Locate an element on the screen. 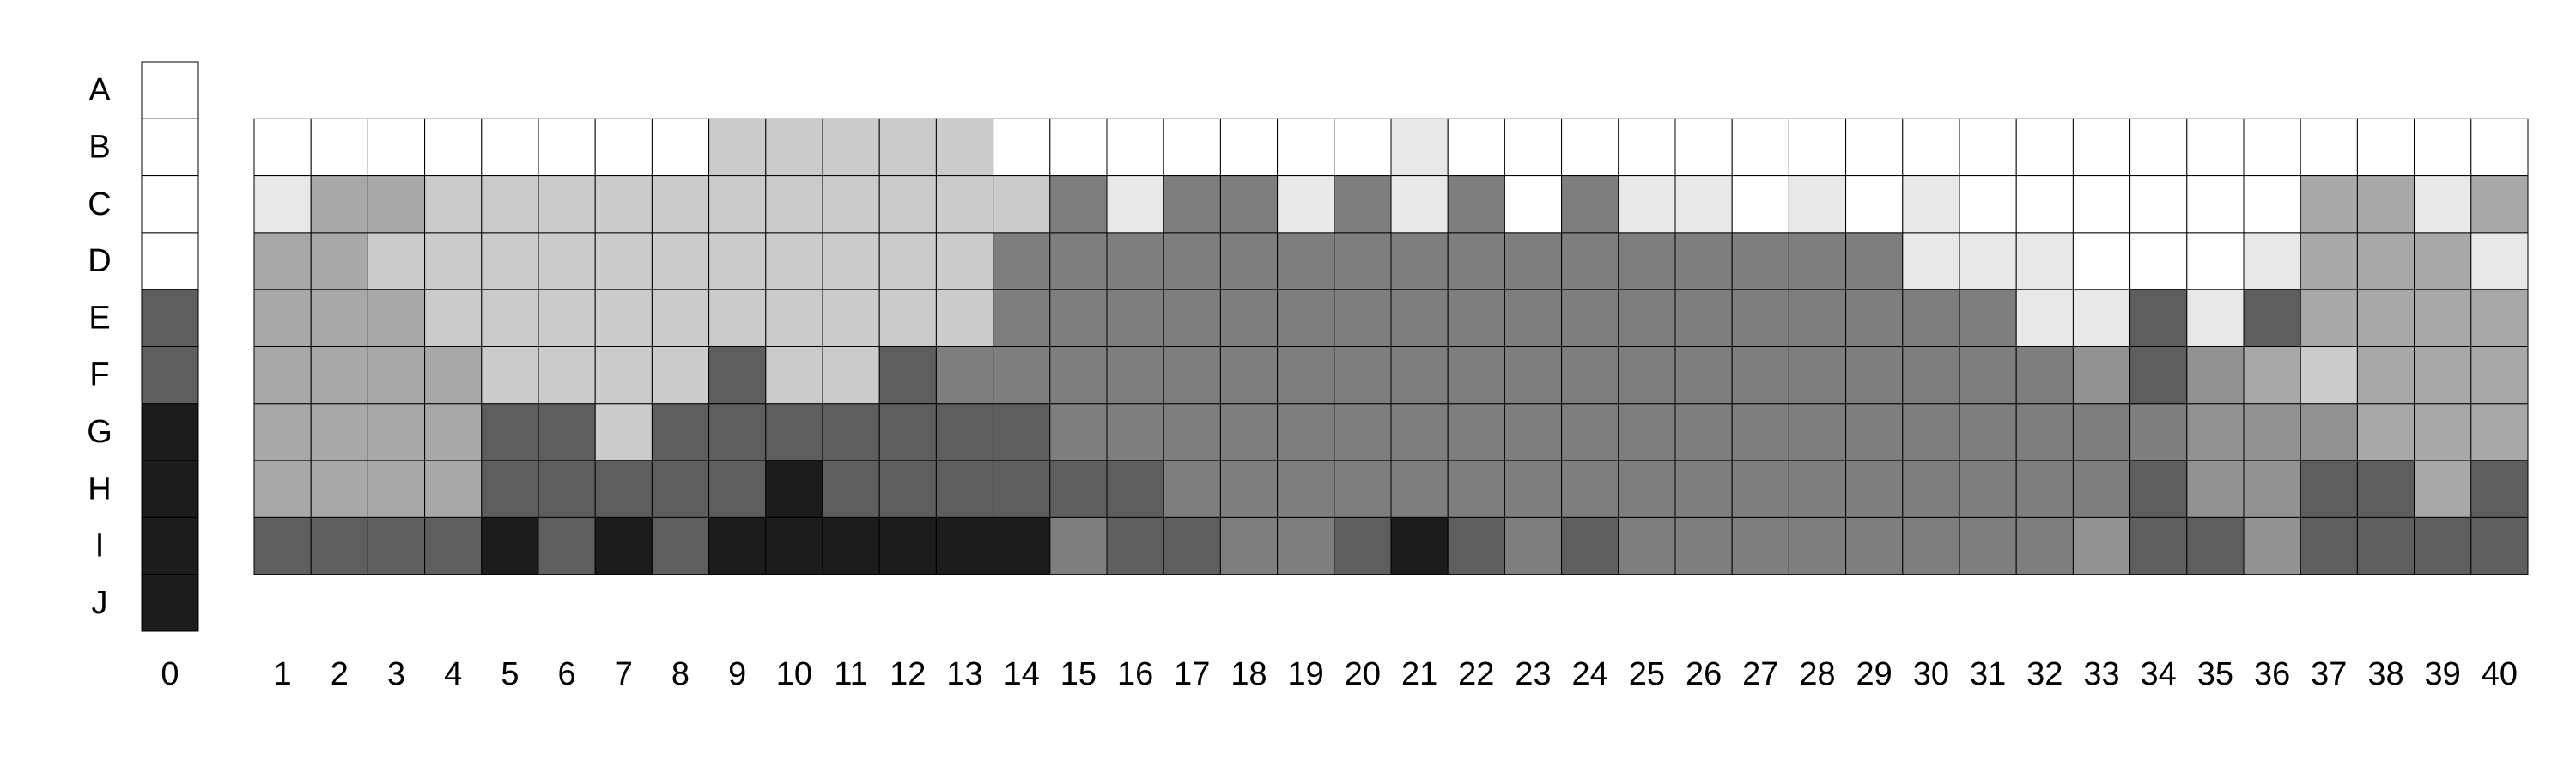  column-label: 35 is located at coordinates (2215, 674).